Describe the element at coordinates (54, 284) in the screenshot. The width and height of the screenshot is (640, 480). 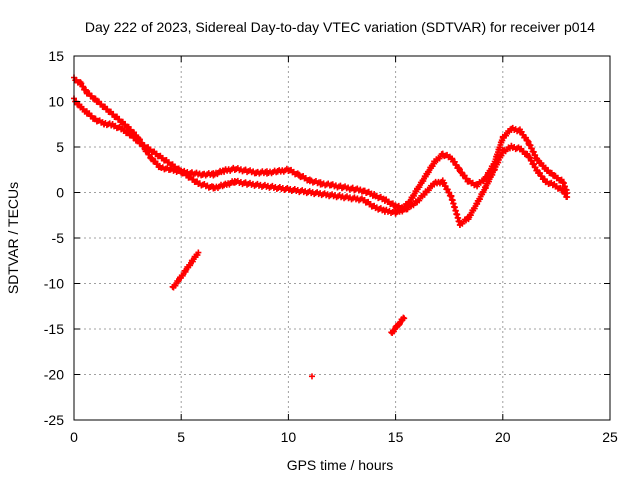
I see `y-tick-label: -10` at that location.